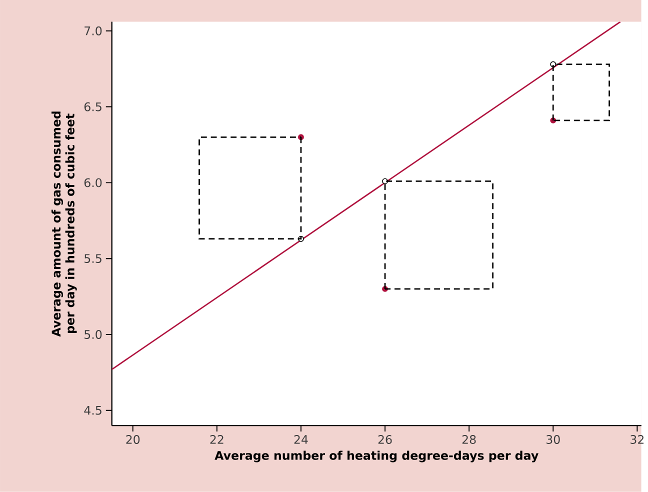  What do you see at coordinates (376, 456) in the screenshot?
I see `x-axis-title: Average number of heating degree-days per day` at bounding box center [376, 456].